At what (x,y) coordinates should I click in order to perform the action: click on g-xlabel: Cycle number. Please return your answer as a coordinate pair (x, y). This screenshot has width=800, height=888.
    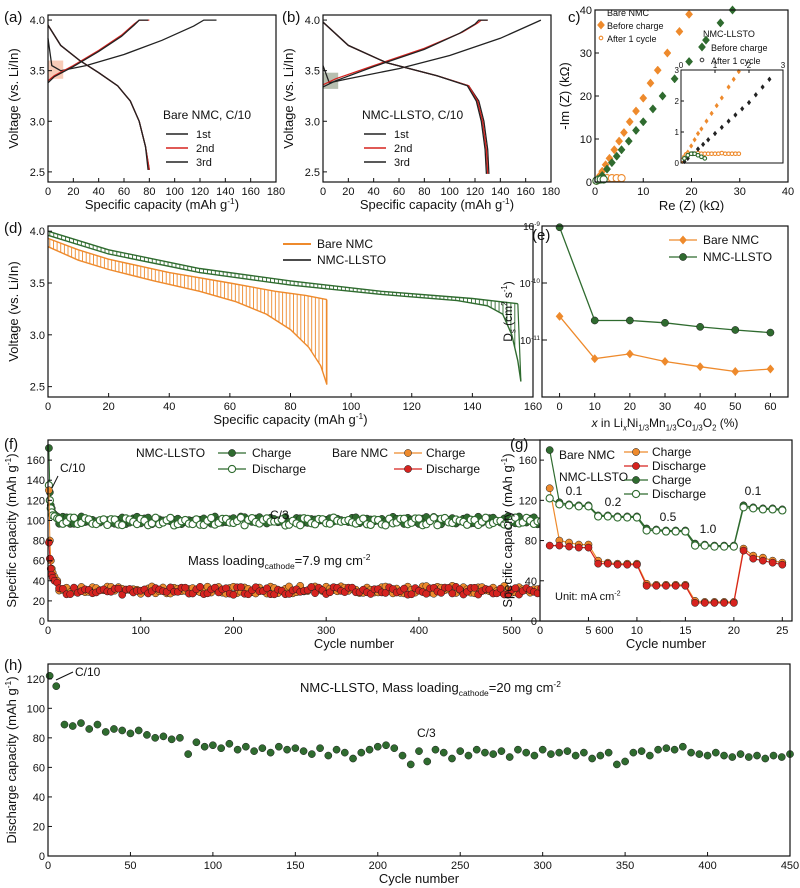
    Looking at the image, I should click on (666, 643).